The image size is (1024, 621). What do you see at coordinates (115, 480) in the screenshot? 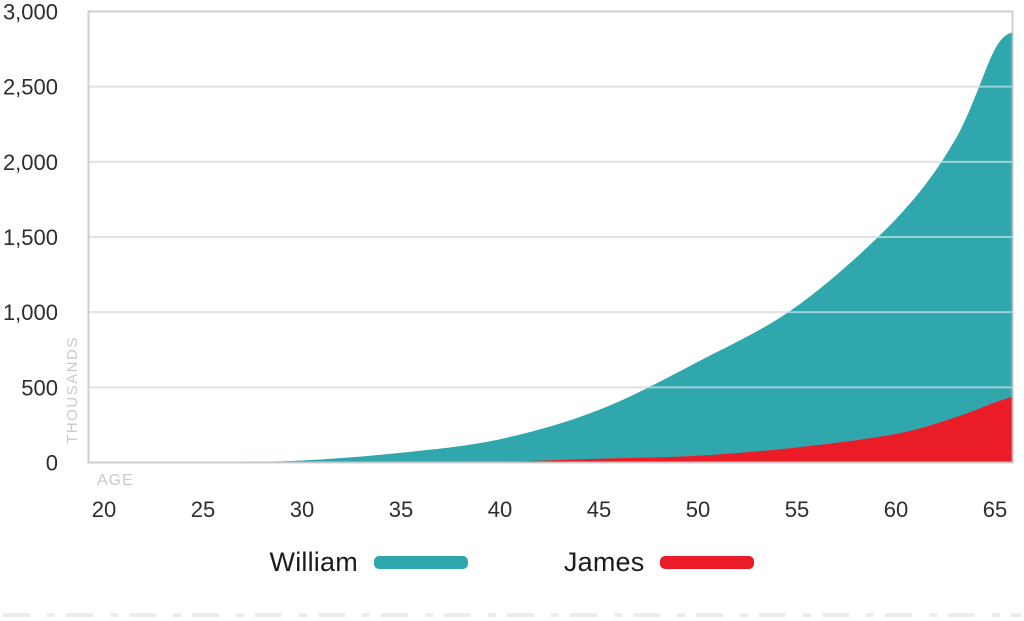
I see `x-axis-caption: AGE` at bounding box center [115, 480].